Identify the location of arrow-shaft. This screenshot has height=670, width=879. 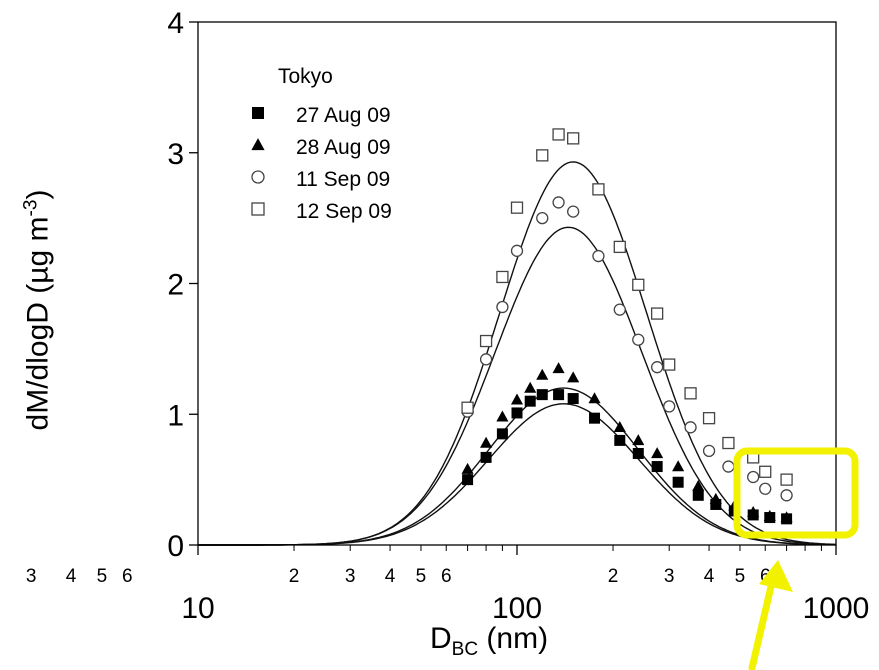
(762, 622).